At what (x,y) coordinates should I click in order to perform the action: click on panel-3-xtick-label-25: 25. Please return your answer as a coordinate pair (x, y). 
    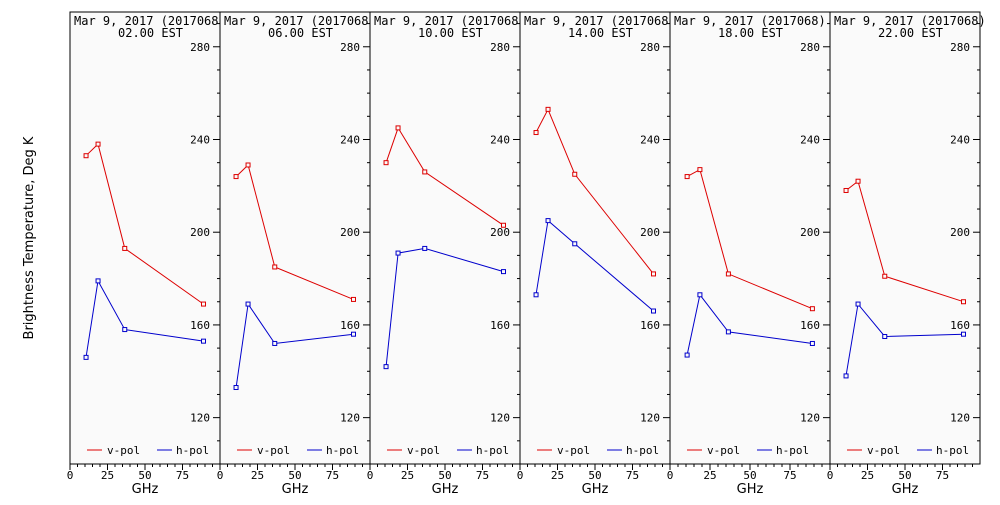
    Looking at the image, I should click on (407, 475).